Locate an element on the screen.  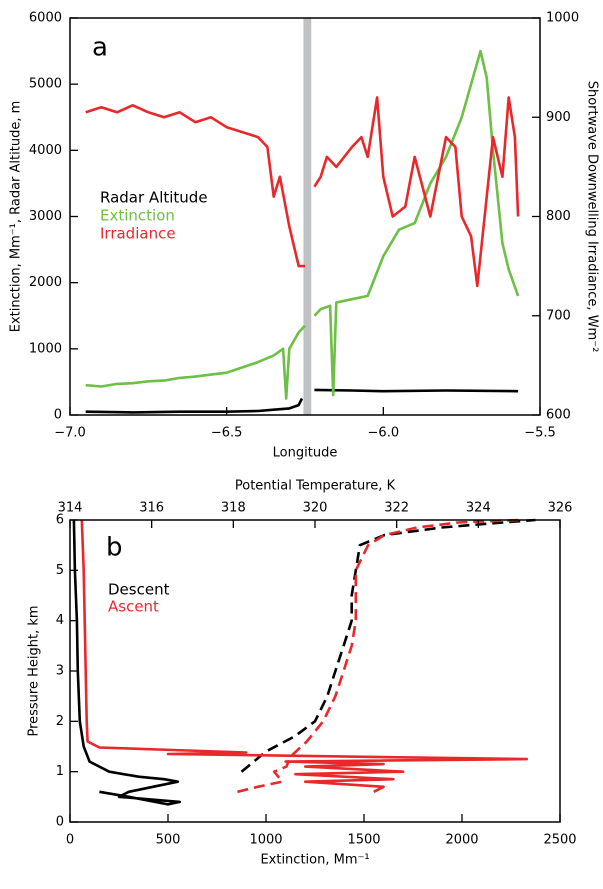
panel-label: b is located at coordinates (114, 548).